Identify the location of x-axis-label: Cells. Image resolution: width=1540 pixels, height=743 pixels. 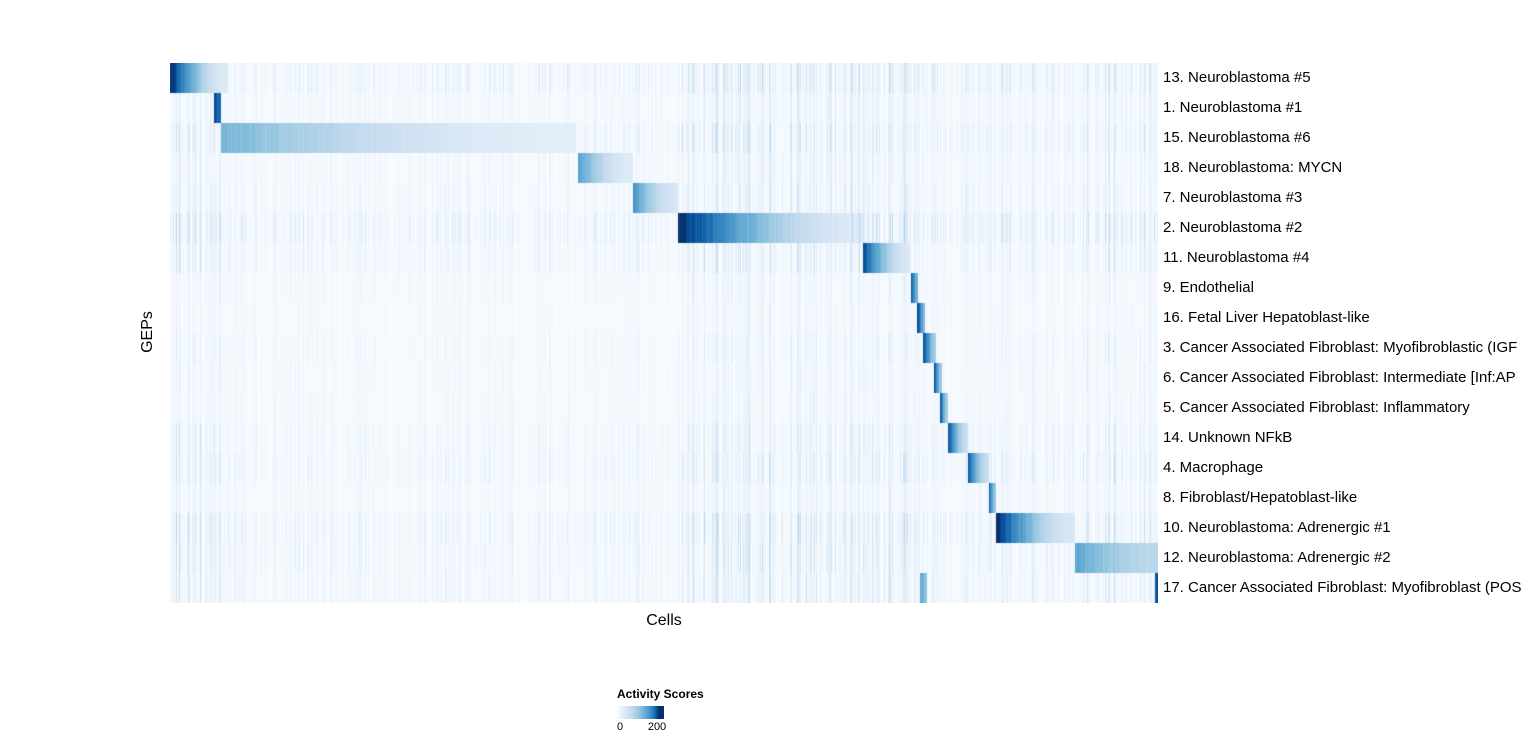
(664, 620).